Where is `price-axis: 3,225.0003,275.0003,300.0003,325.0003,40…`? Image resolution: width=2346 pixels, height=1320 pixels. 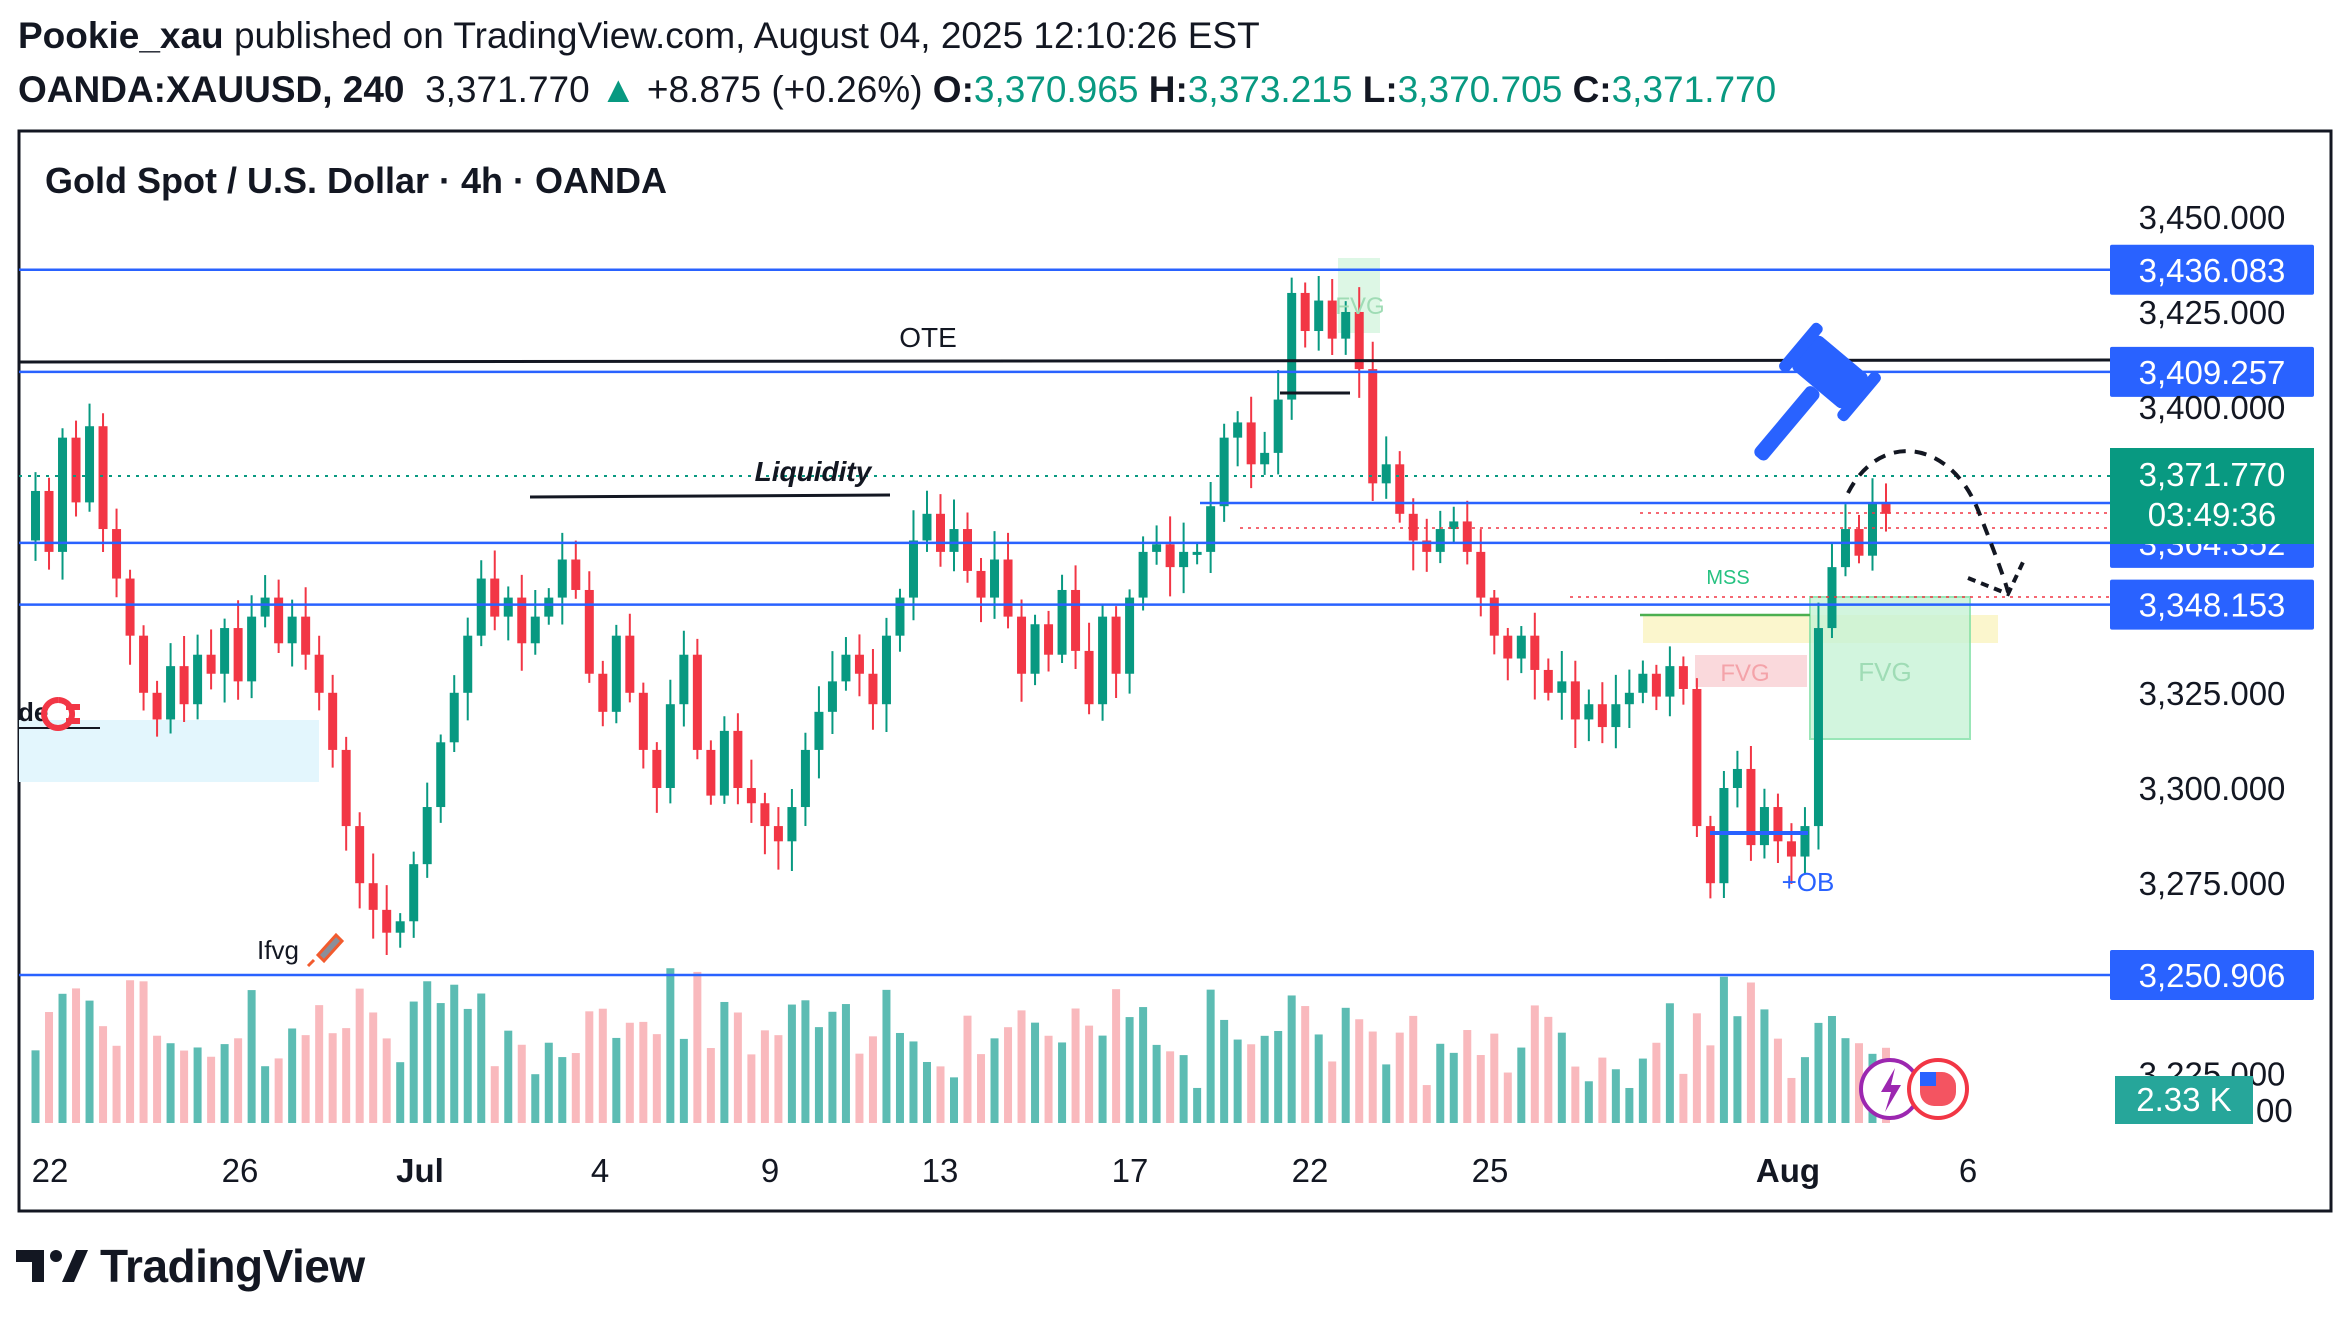
price-axis: 3,225.0003,275.0003,300.0003,325.0003,40… is located at coordinates (2216, 664).